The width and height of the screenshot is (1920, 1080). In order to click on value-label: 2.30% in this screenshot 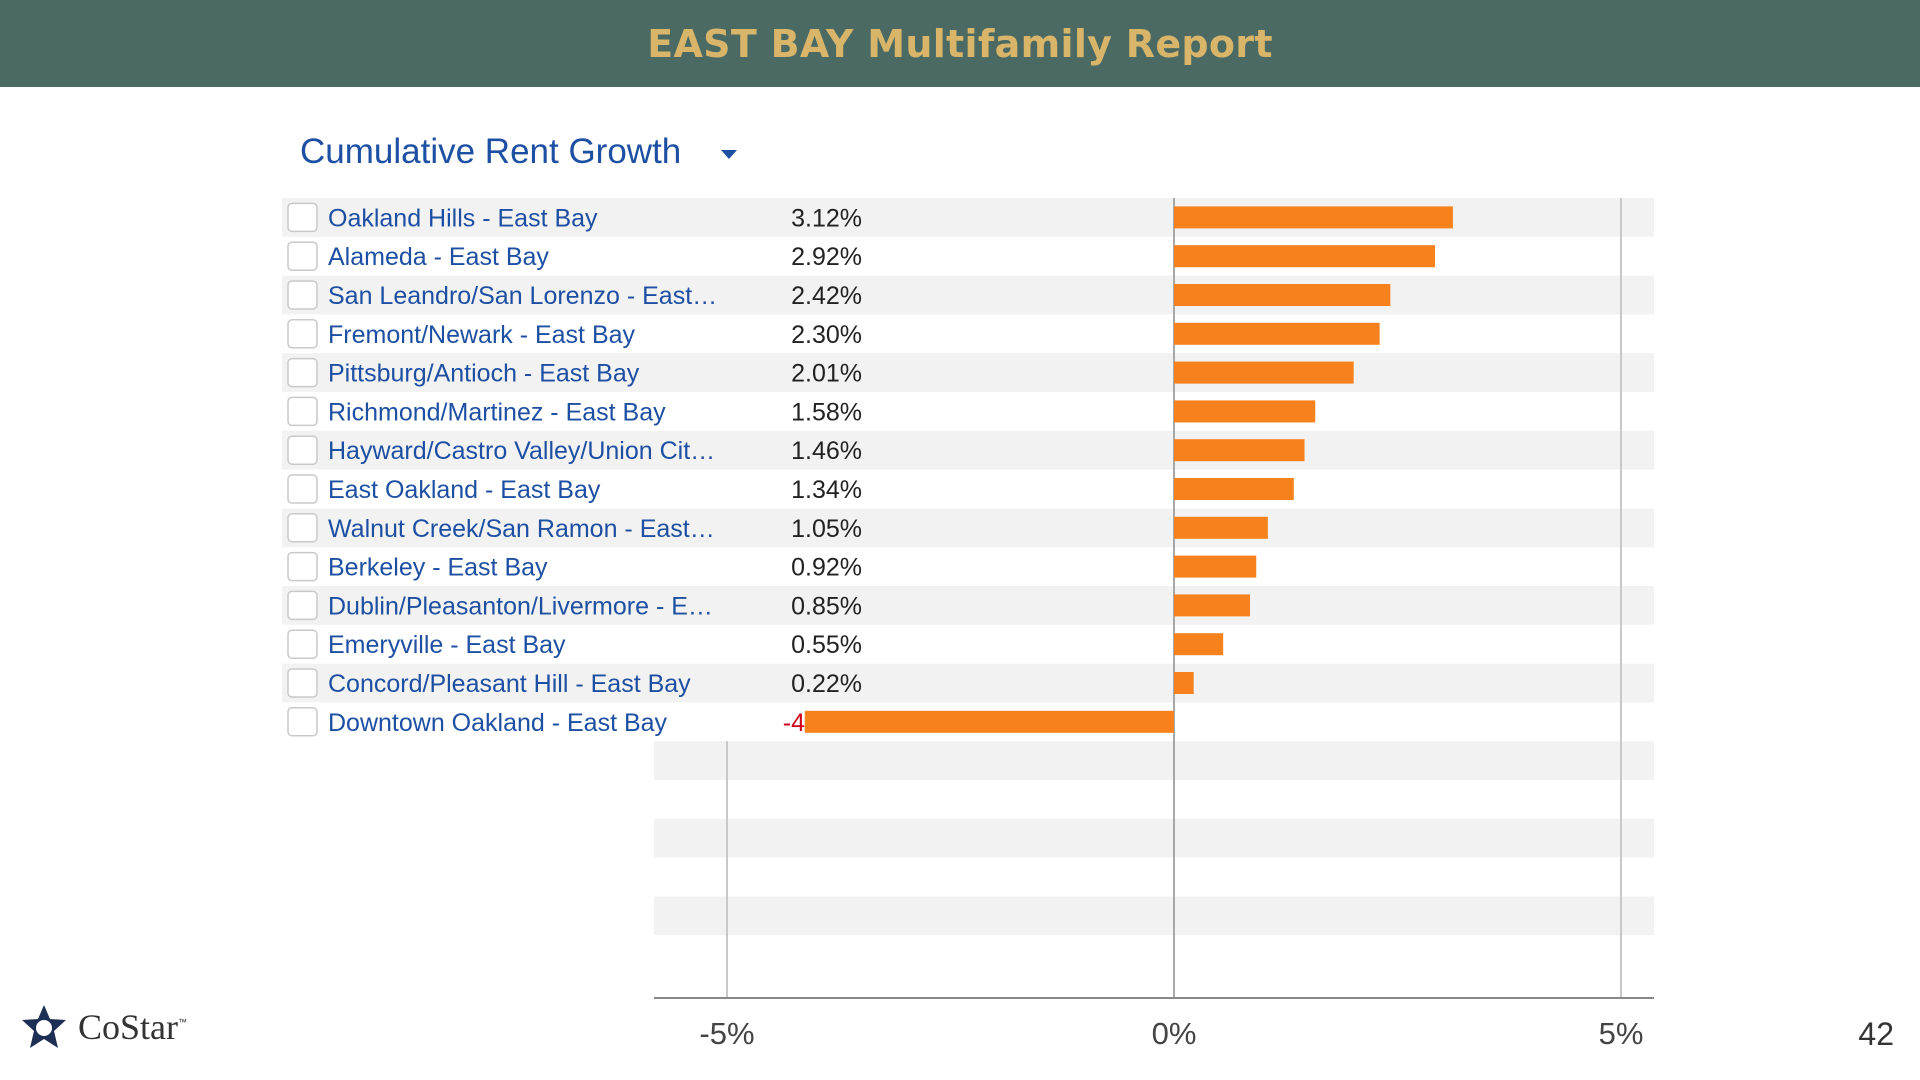, I will do `click(826, 335)`.